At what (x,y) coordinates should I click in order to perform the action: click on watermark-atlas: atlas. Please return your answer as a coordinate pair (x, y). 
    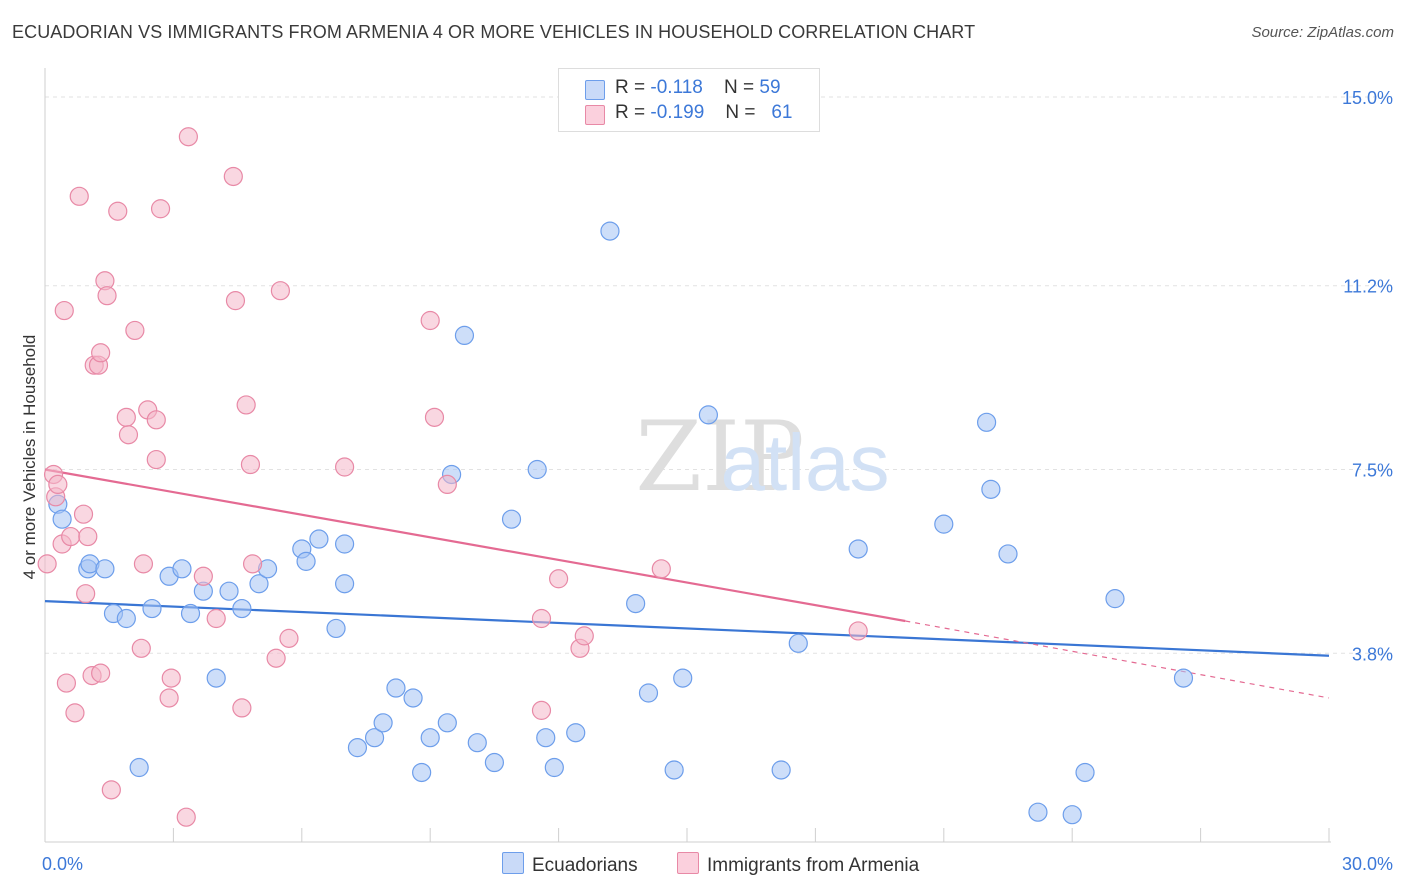
    Looking at the image, I should click on (805, 462).